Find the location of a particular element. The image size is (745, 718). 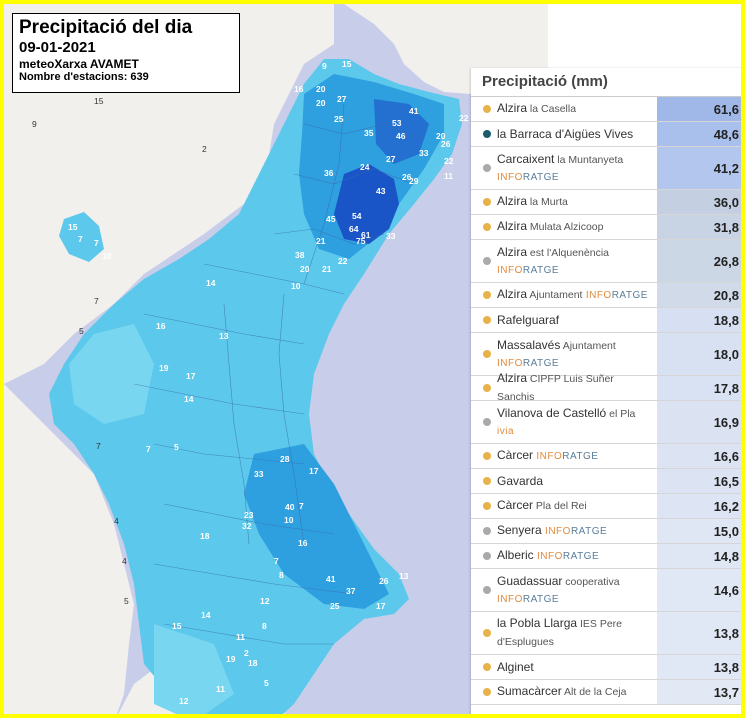

station-name-line: Càrcer Pla del Rei is located at coordinates (575, 506).